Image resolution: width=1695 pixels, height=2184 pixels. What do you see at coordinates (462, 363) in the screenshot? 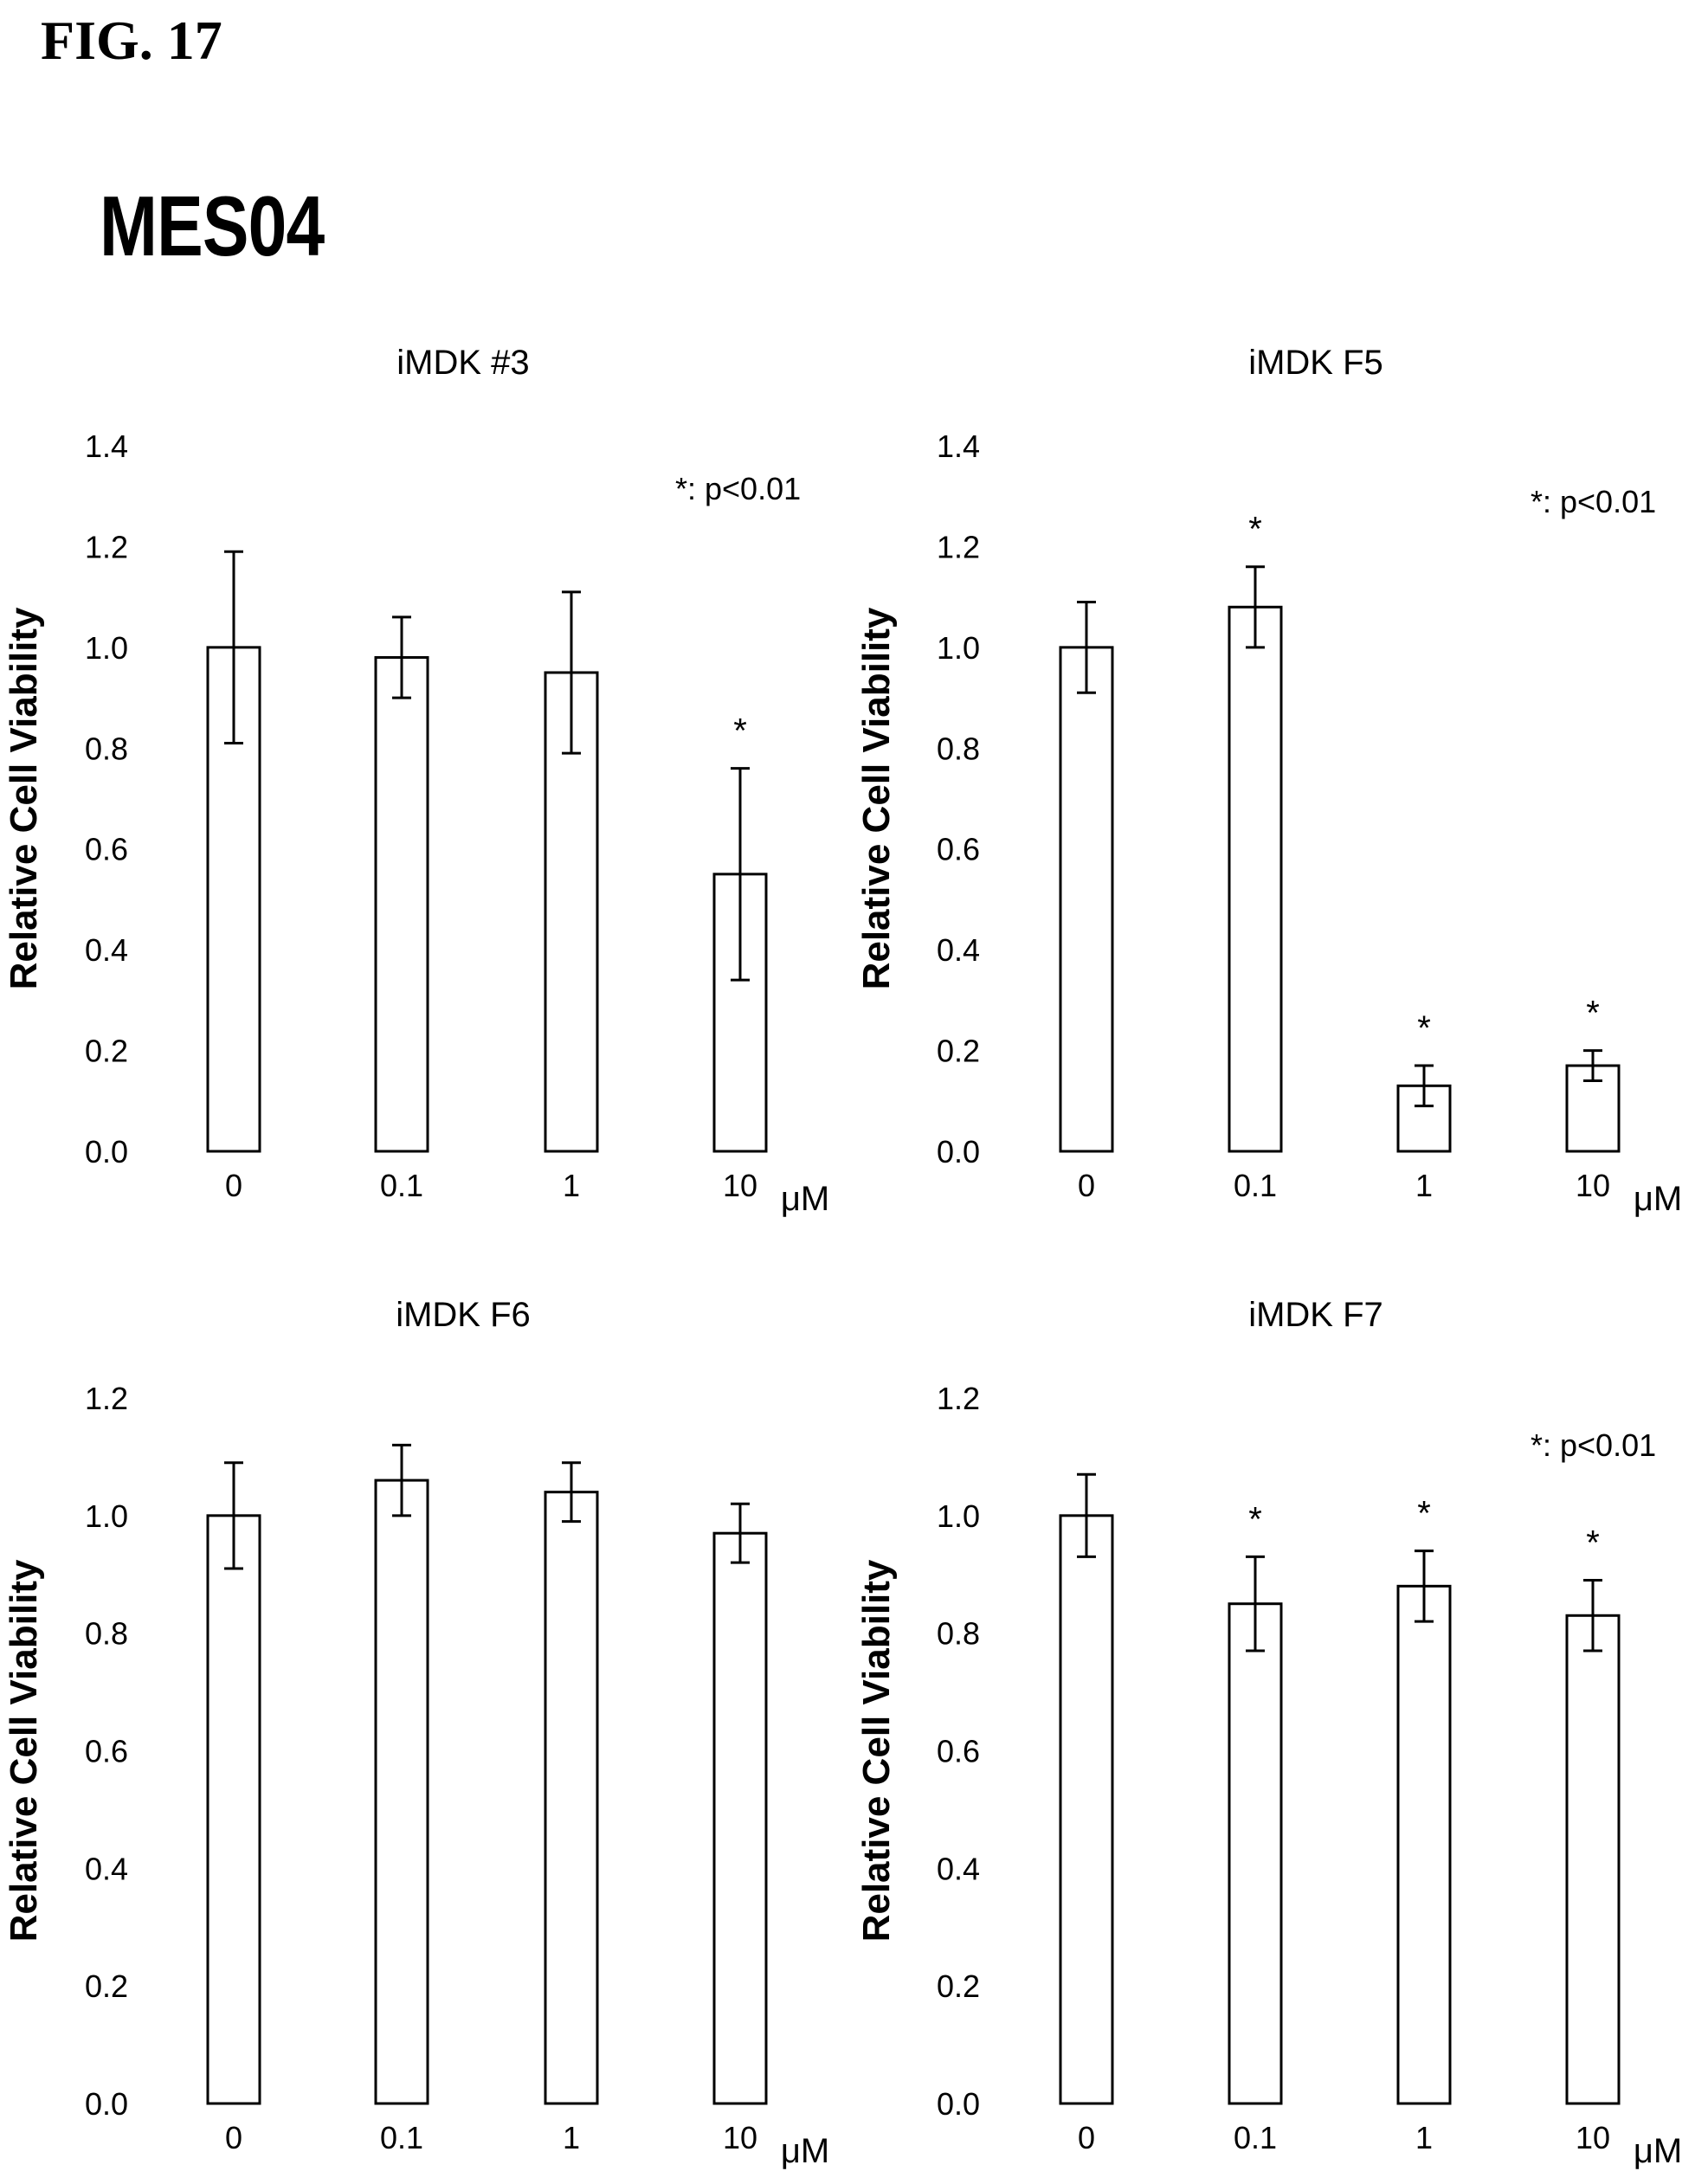
I see `chart-title: iMDK #3` at bounding box center [462, 363].